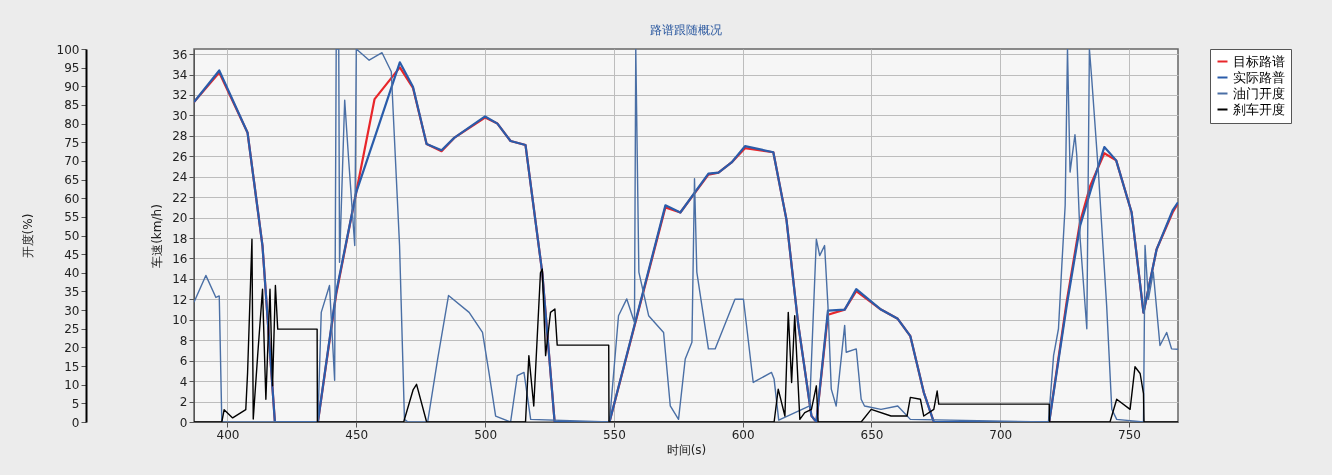  What do you see at coordinates (157, 236) in the screenshot?
I see `y-axis-title: 车速(km/h)` at bounding box center [157, 236].